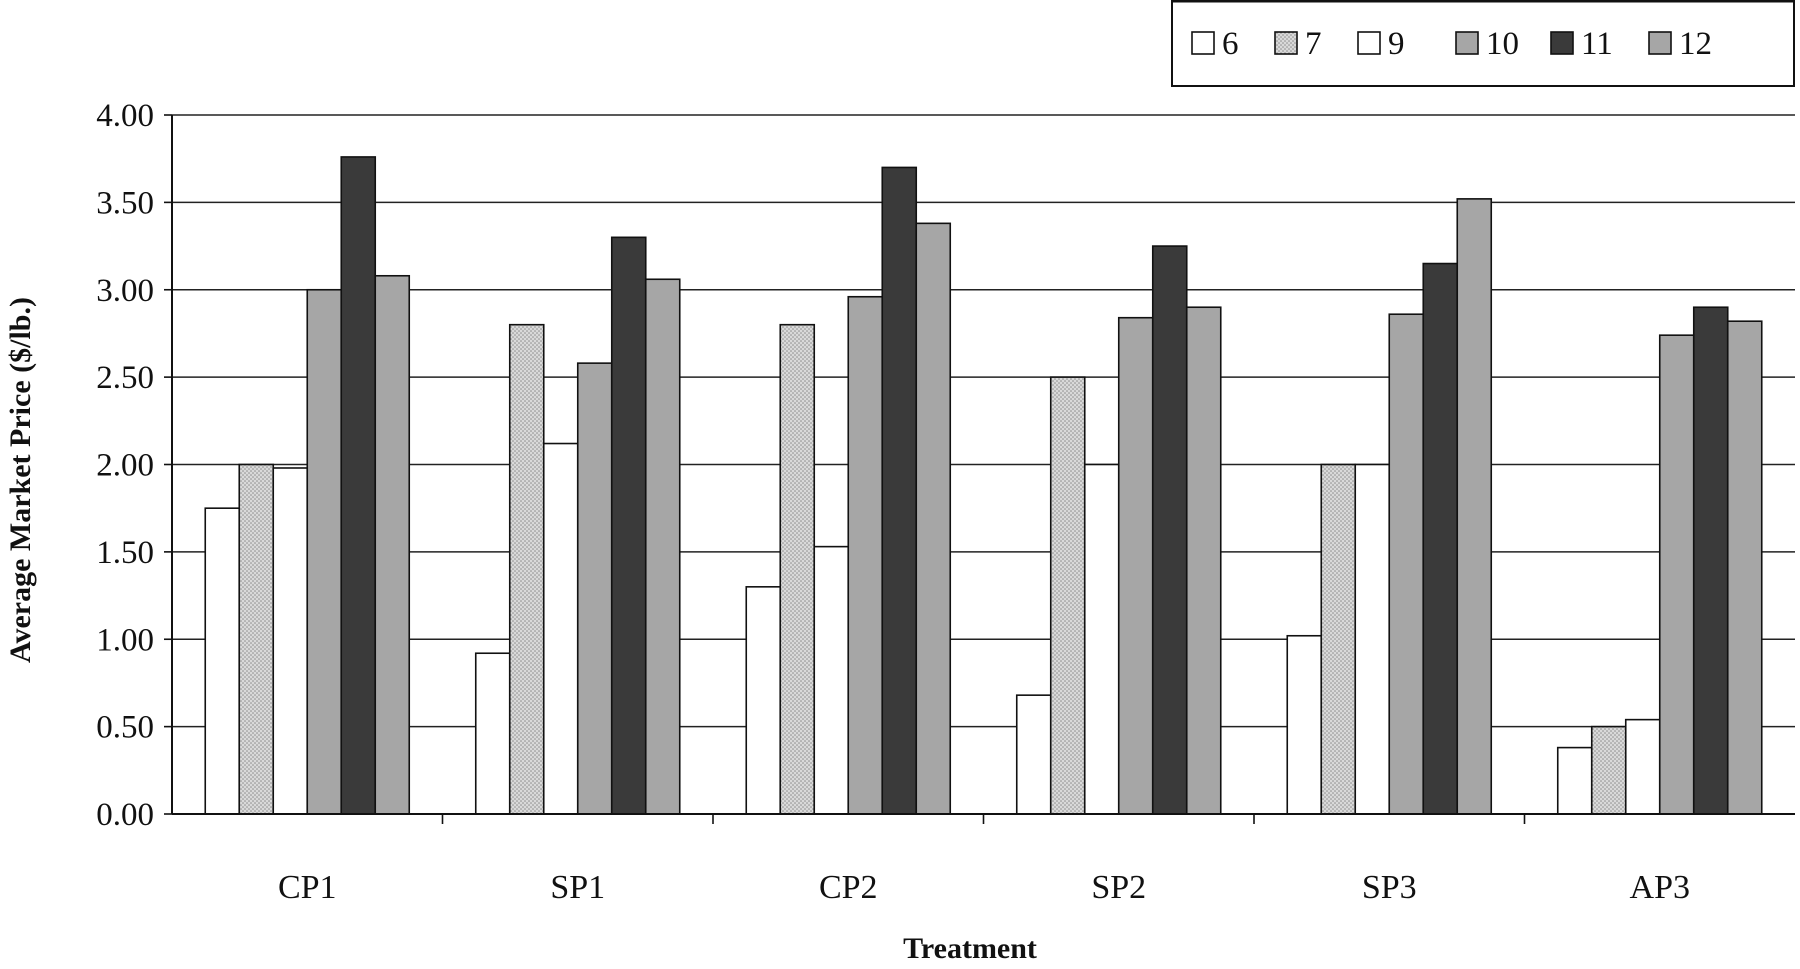  I want to click on legend-label-11: 11, so click(1597, 44).